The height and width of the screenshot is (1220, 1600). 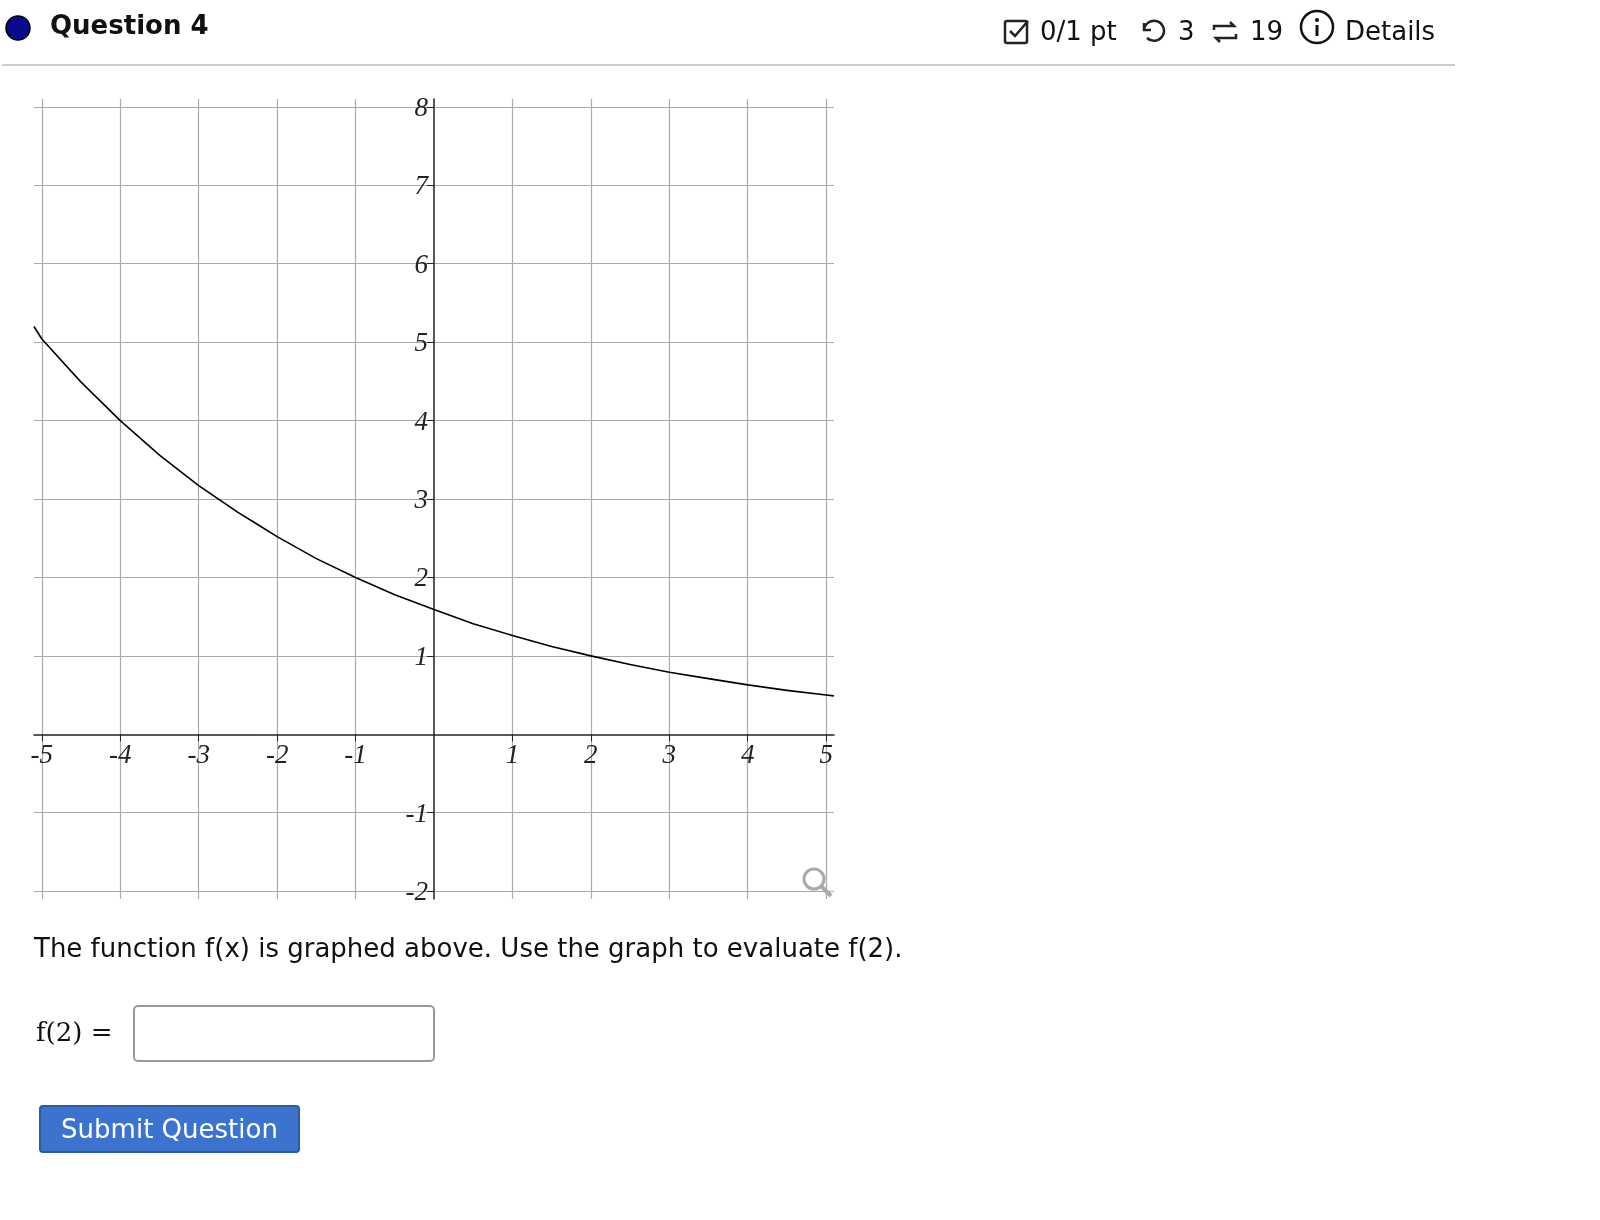 What do you see at coordinates (1390, 31) in the screenshot?
I see `text: Details` at bounding box center [1390, 31].